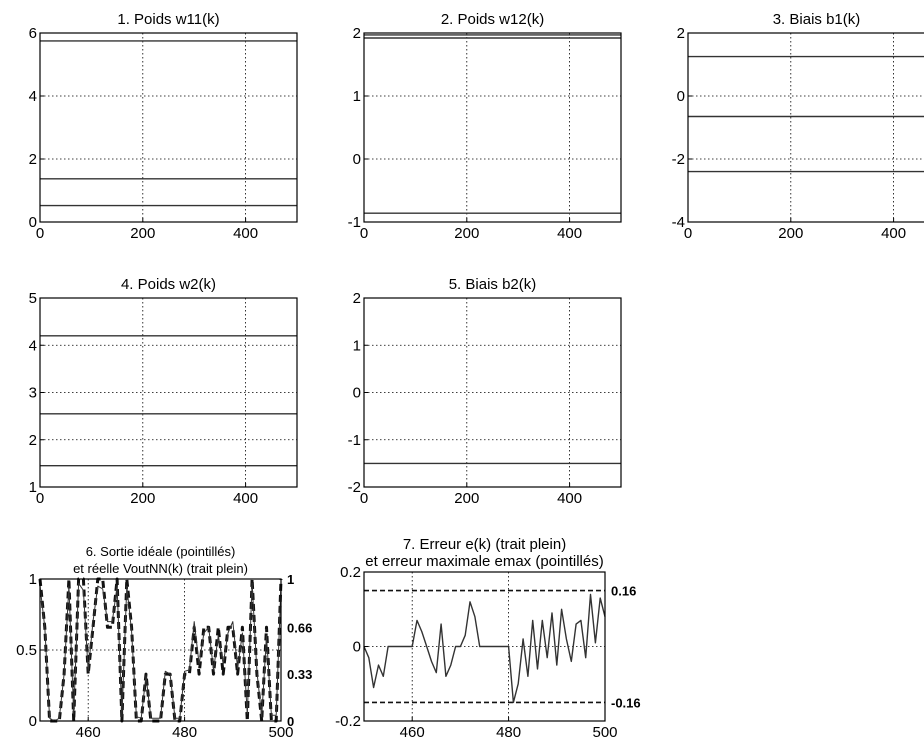 This screenshot has width=924, height=751. What do you see at coordinates (290, 721) in the screenshot?
I see `right-tick-label: 0` at bounding box center [290, 721].